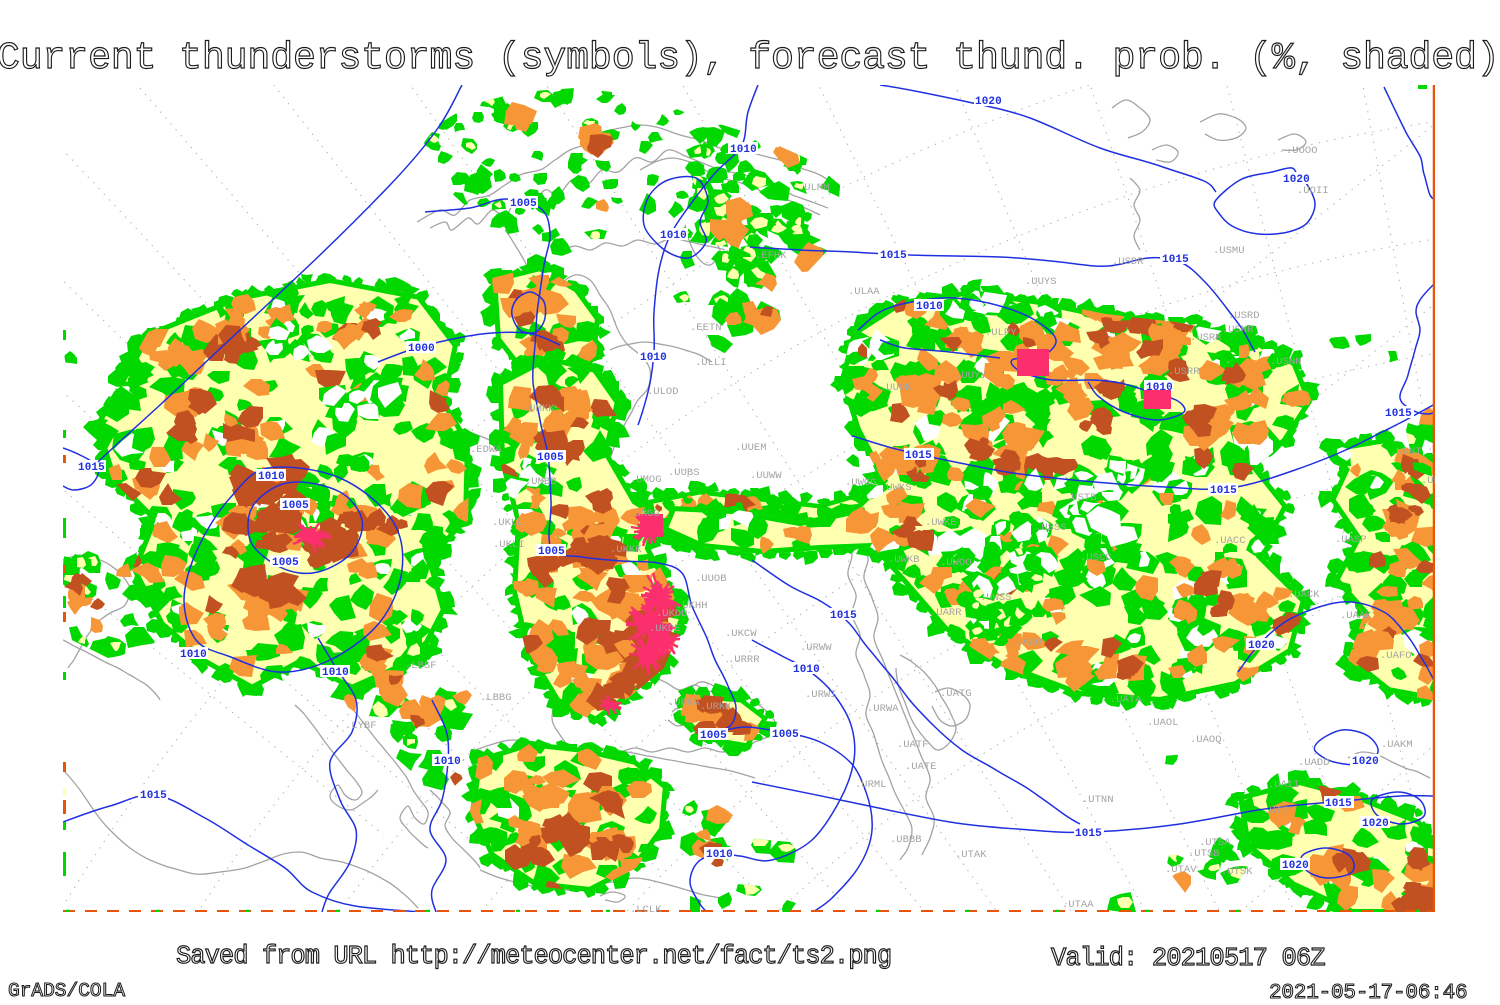  Describe the element at coordinates (1081, 498) in the screenshot. I see `svg-text: .USTB` at that location.